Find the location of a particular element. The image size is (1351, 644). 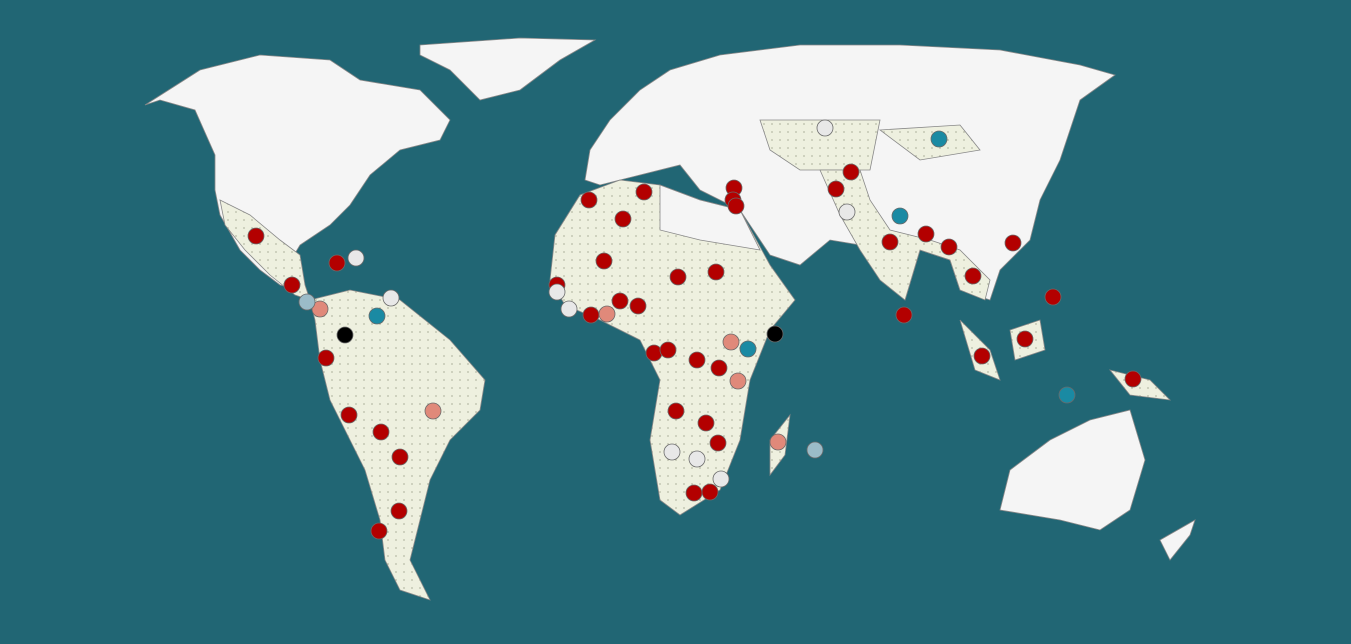

north-africa is located at coordinates (710, 217).